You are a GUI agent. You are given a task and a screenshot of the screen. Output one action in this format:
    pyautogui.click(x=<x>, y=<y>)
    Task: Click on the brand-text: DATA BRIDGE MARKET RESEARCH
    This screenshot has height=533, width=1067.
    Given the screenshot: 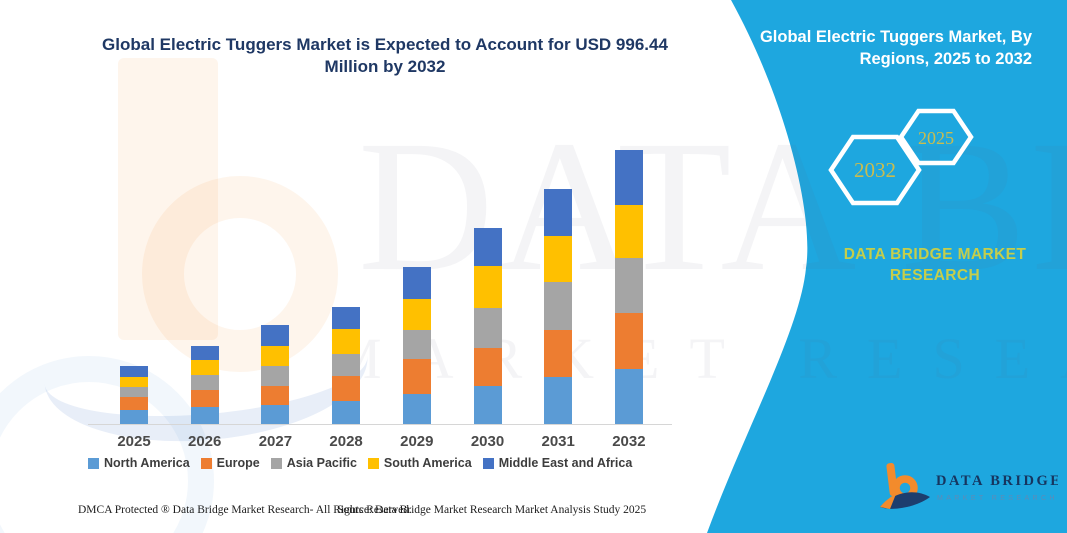 What is the action you would take?
    pyautogui.click(x=935, y=265)
    